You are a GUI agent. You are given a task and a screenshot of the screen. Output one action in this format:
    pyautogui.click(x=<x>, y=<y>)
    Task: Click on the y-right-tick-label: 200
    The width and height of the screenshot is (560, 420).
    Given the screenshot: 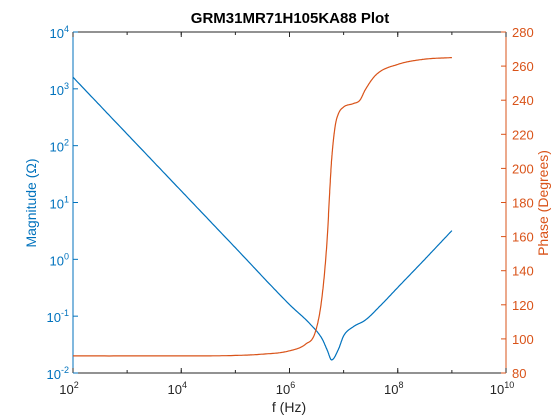 What is the action you would take?
    pyautogui.click(x=523, y=168)
    